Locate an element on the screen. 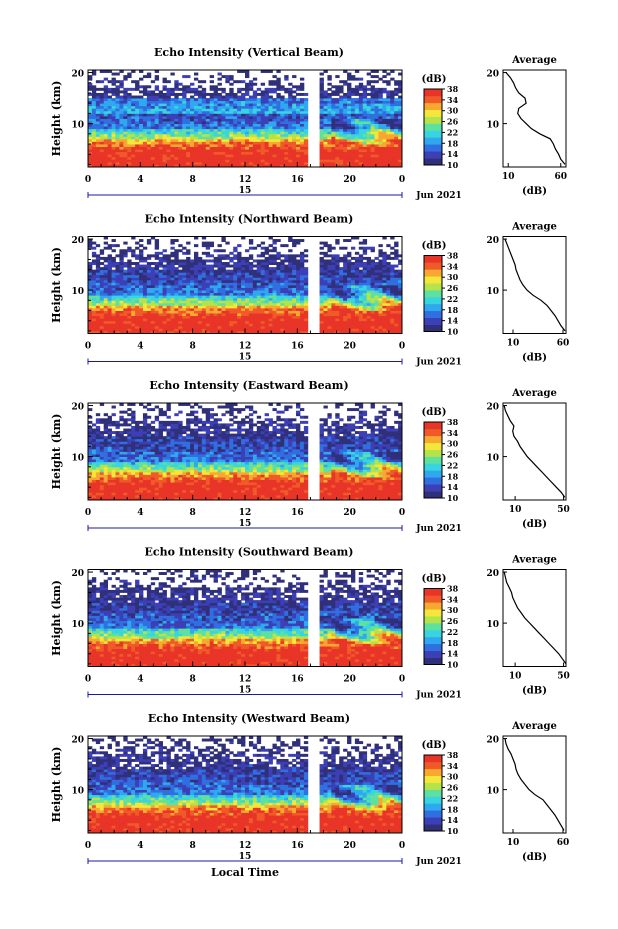 The height and width of the screenshot is (929, 618). panel-title: Echo Intensity (Southward Beam) is located at coordinates (249, 552).